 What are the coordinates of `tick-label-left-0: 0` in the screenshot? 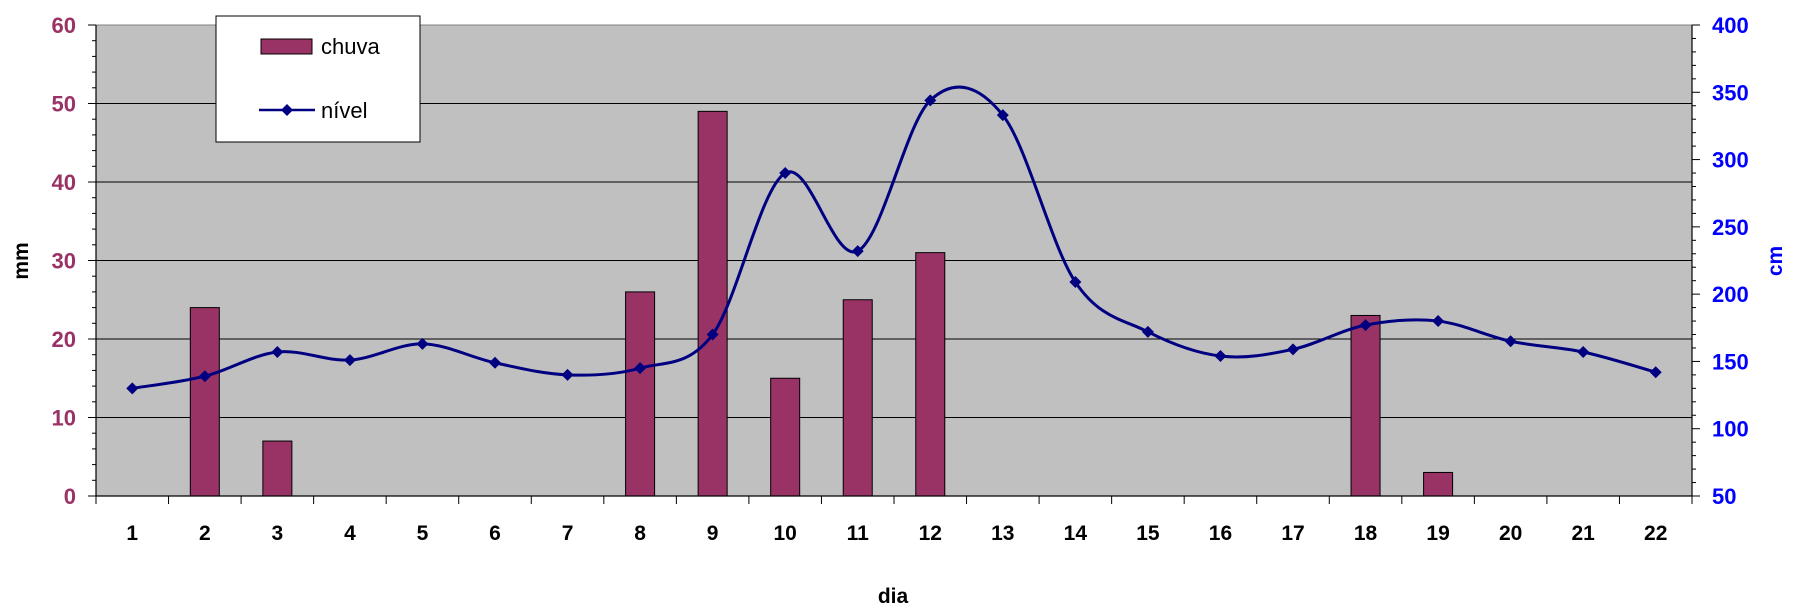 It's located at (70, 496).